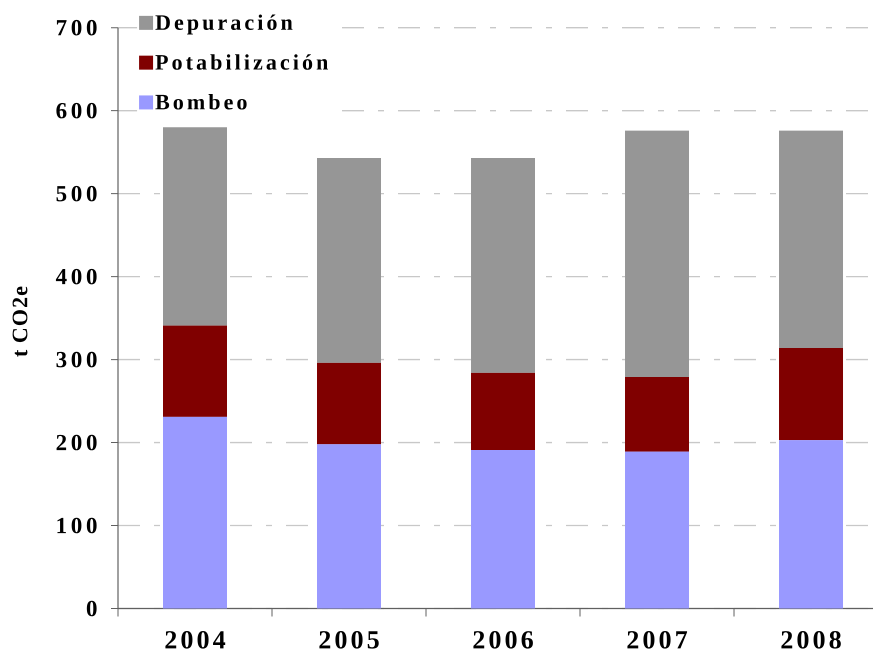  I want to click on y-tick-label: 0, so click(91, 608).